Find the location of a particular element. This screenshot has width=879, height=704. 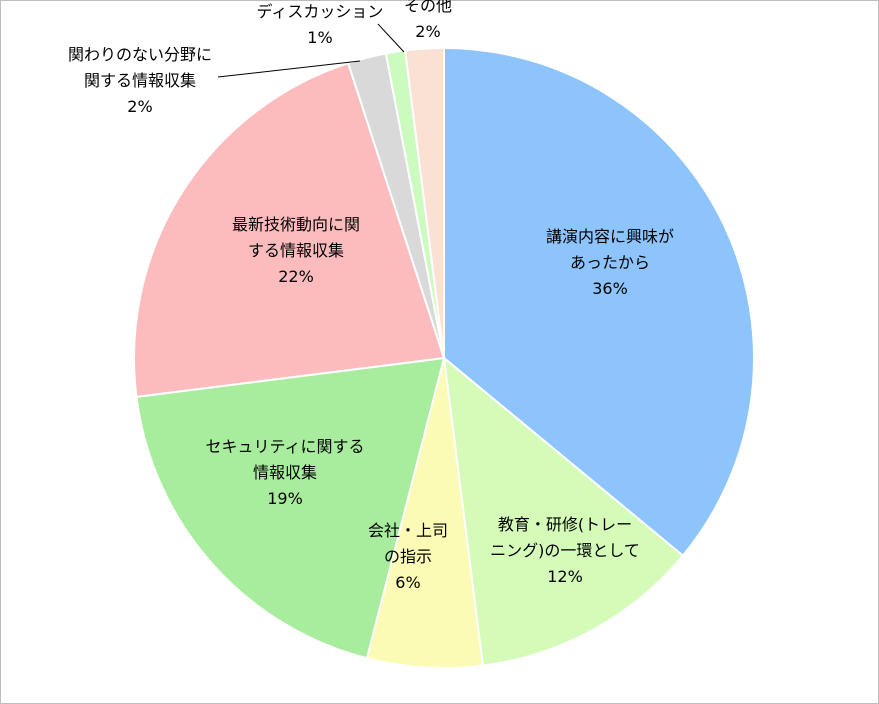

data-label-line: の指示 is located at coordinates (408, 556).